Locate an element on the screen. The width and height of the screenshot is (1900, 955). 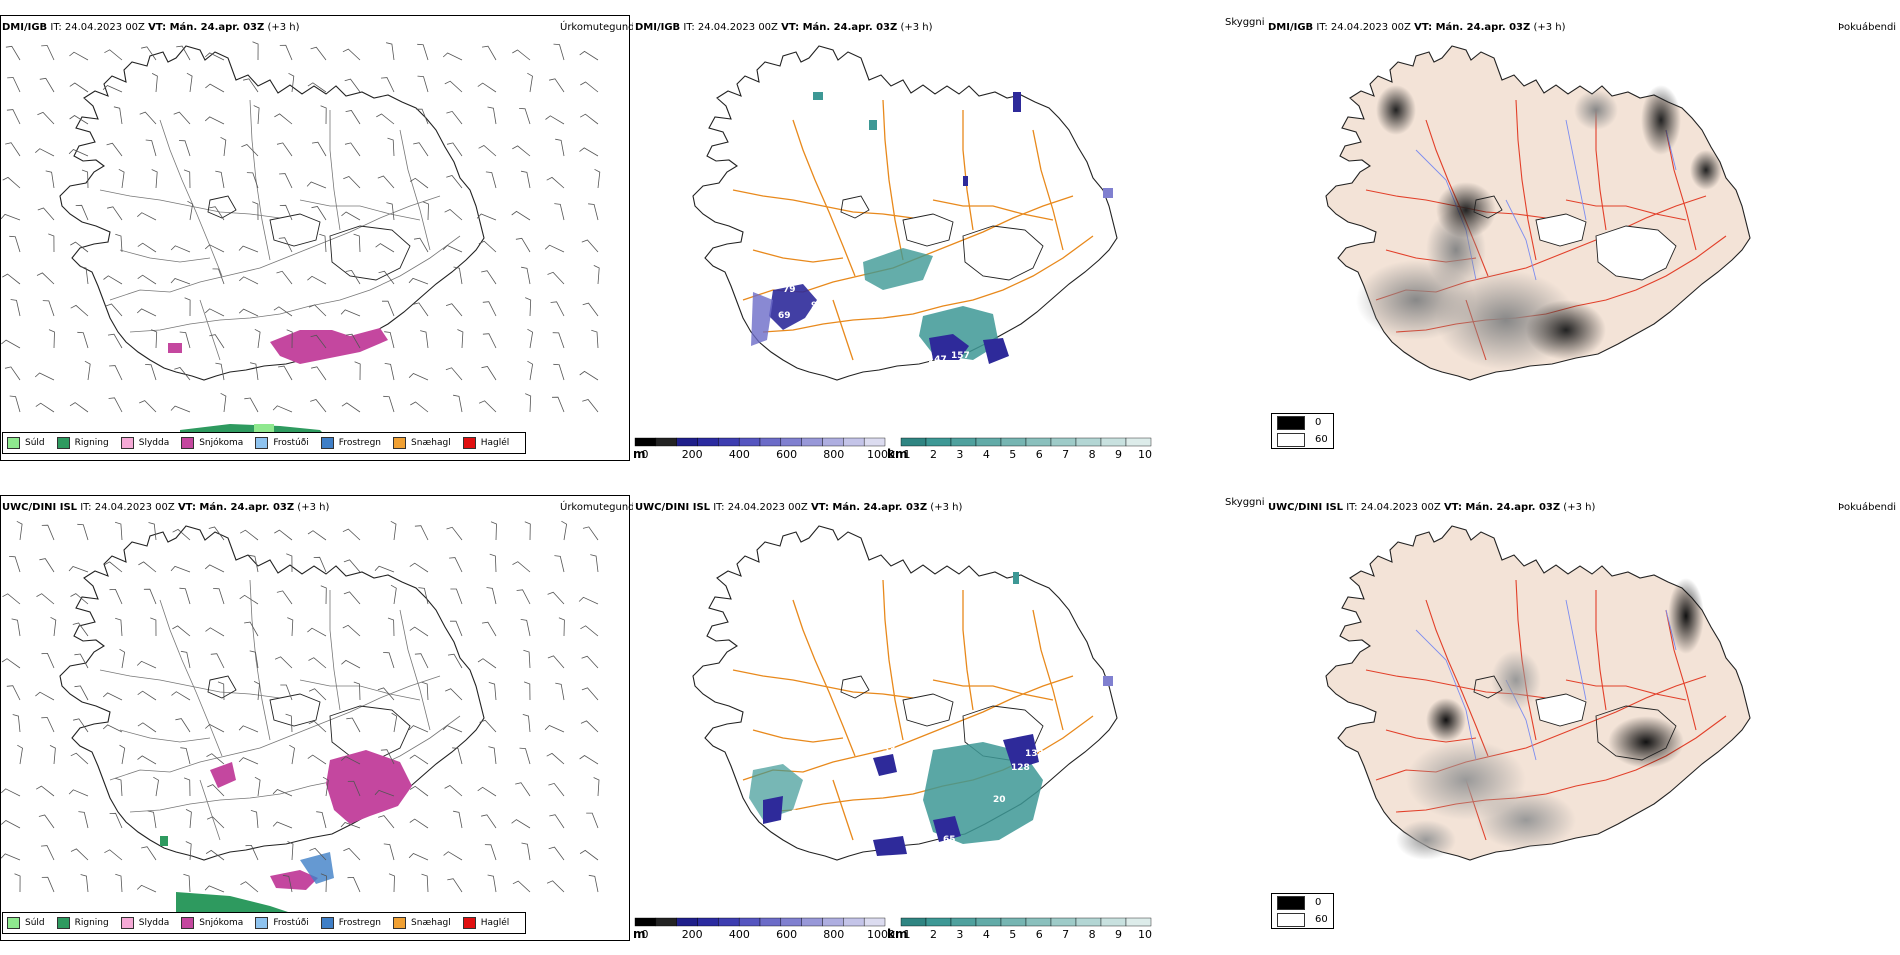
legend-item: Haglél is located at coordinates (486, 923).